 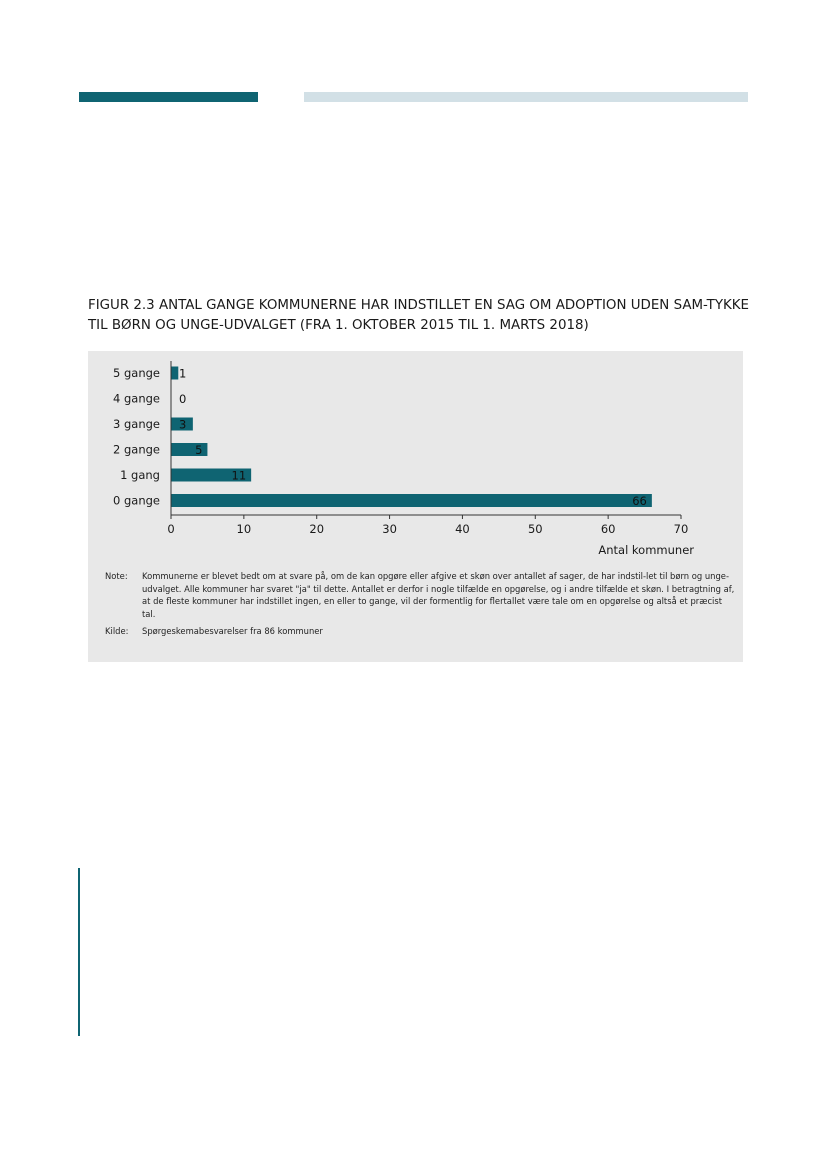 I want to click on x-tick-label: 50, so click(x=535, y=529).